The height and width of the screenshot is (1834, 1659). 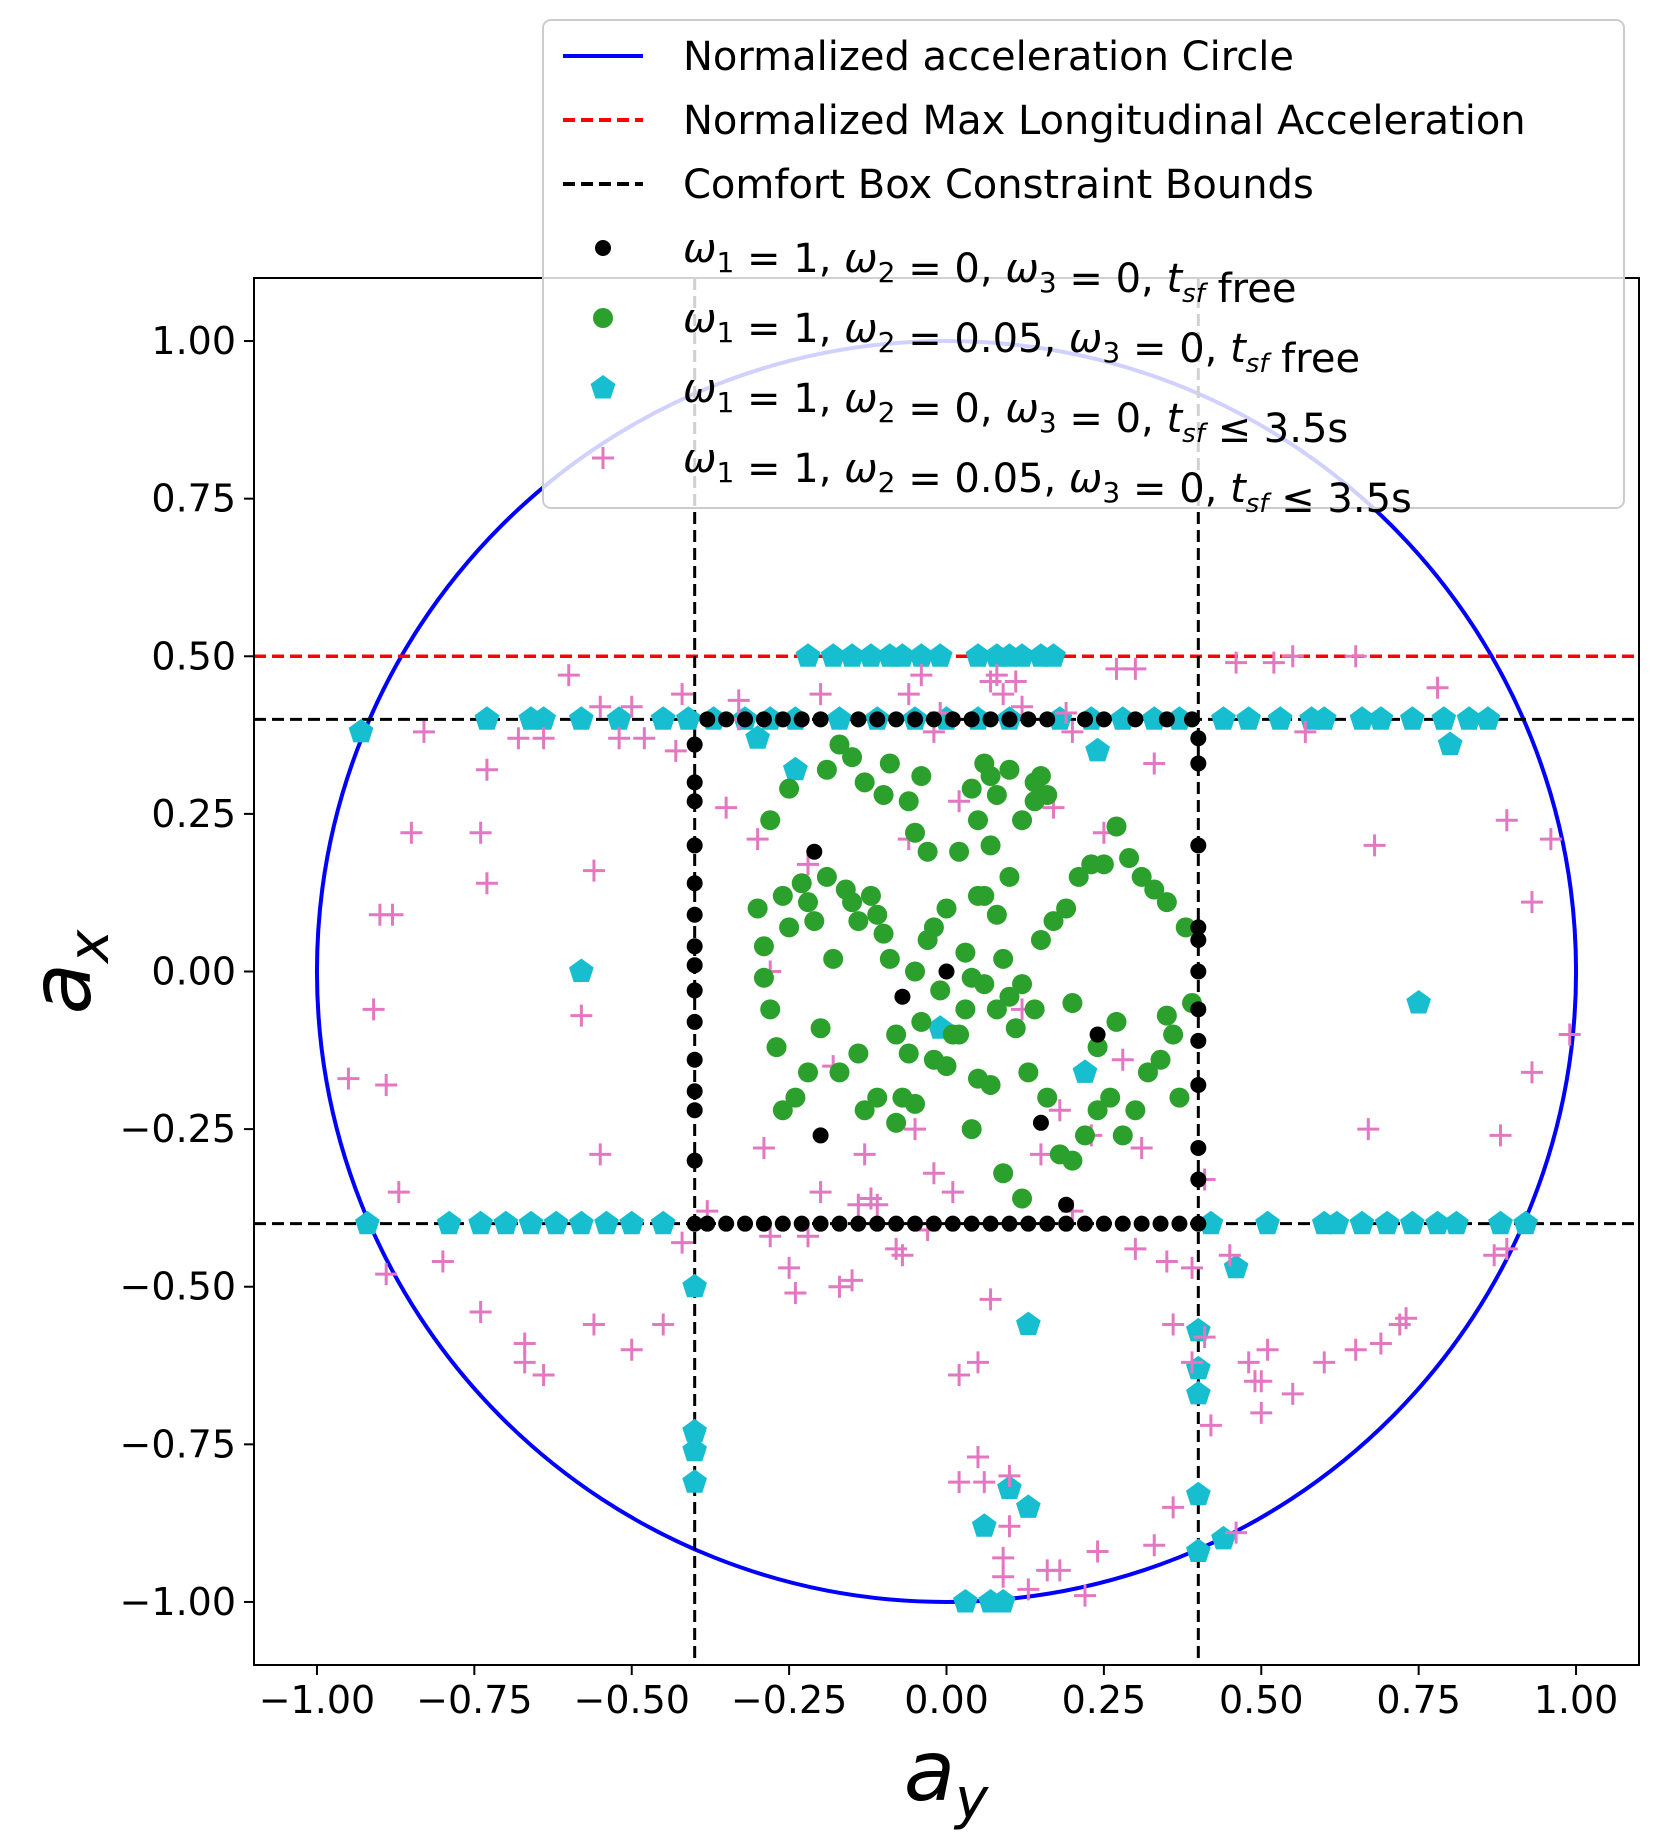 I want to click on y-tick-label-2: −0.50, so click(x=178, y=1287).